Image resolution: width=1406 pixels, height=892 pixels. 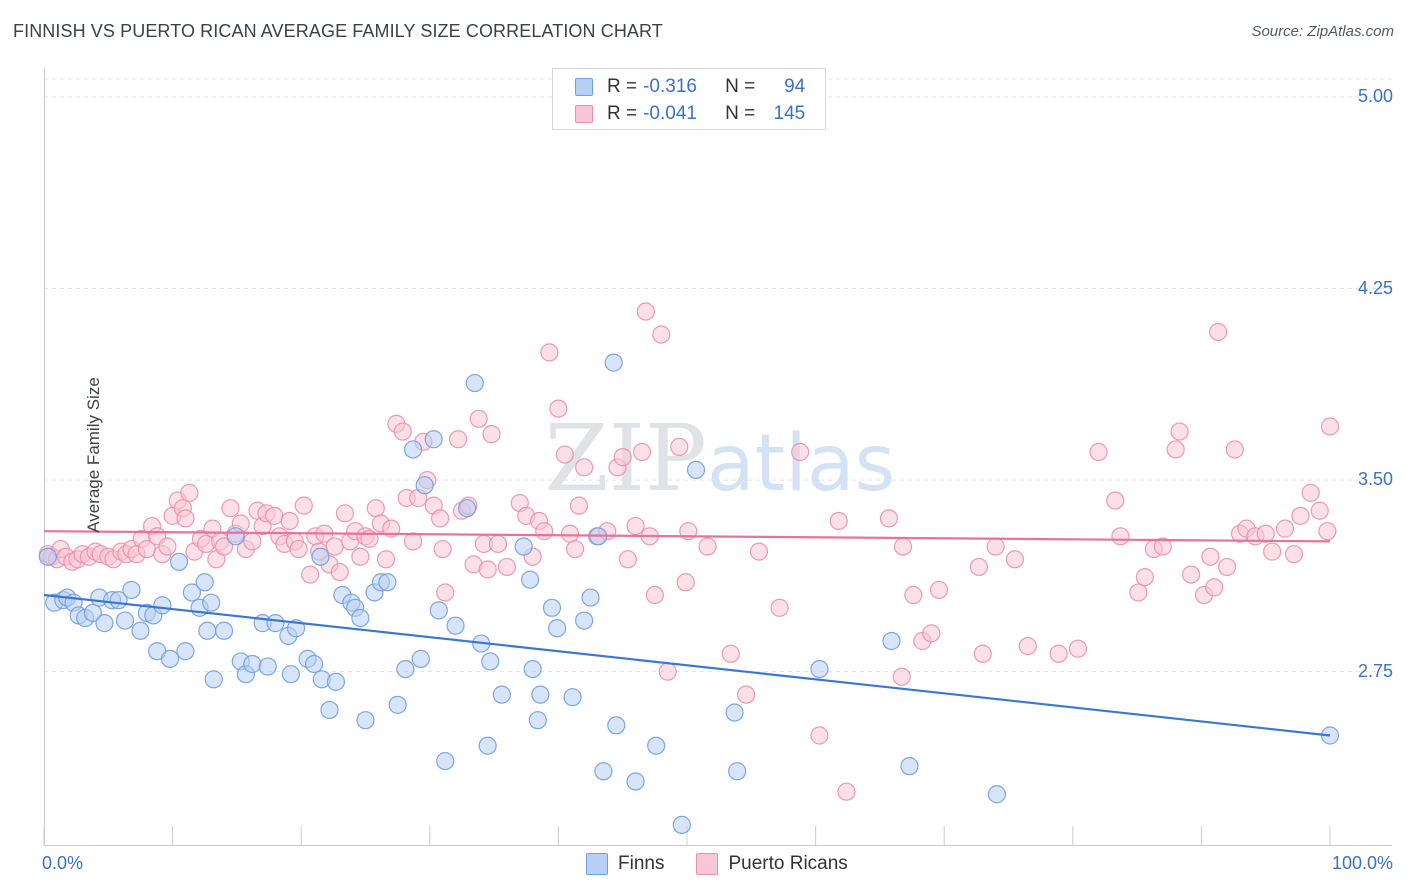 What do you see at coordinates (1362, 863) in the screenshot?
I see `x-tick-label-max: 100.0%` at bounding box center [1362, 863].